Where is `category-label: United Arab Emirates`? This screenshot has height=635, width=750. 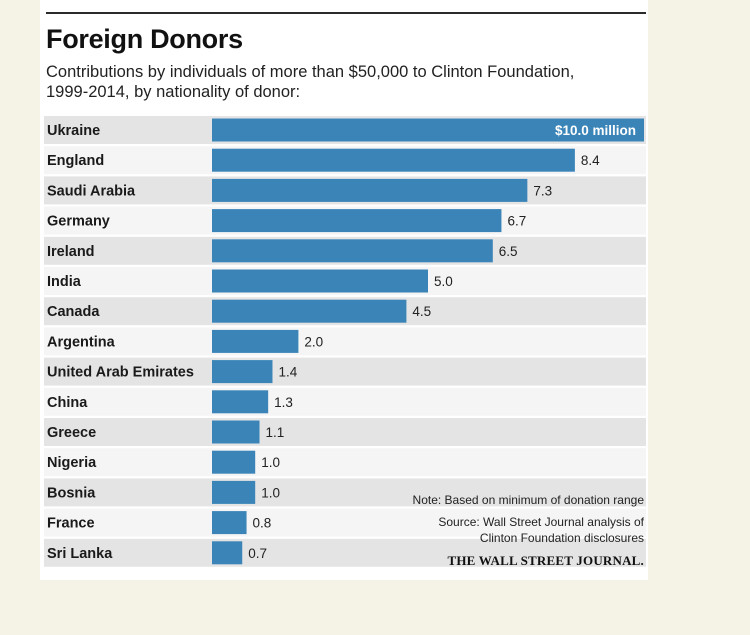 category-label: United Arab Emirates is located at coordinates (120, 373).